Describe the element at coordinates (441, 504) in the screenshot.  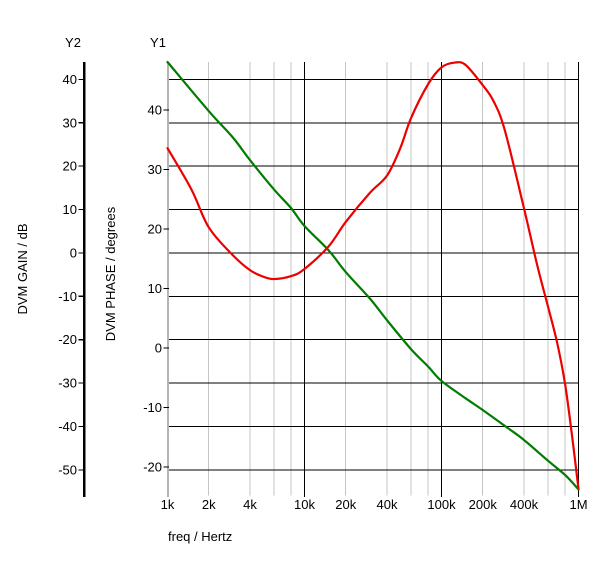
I see `x-tick-label: 100k` at that location.